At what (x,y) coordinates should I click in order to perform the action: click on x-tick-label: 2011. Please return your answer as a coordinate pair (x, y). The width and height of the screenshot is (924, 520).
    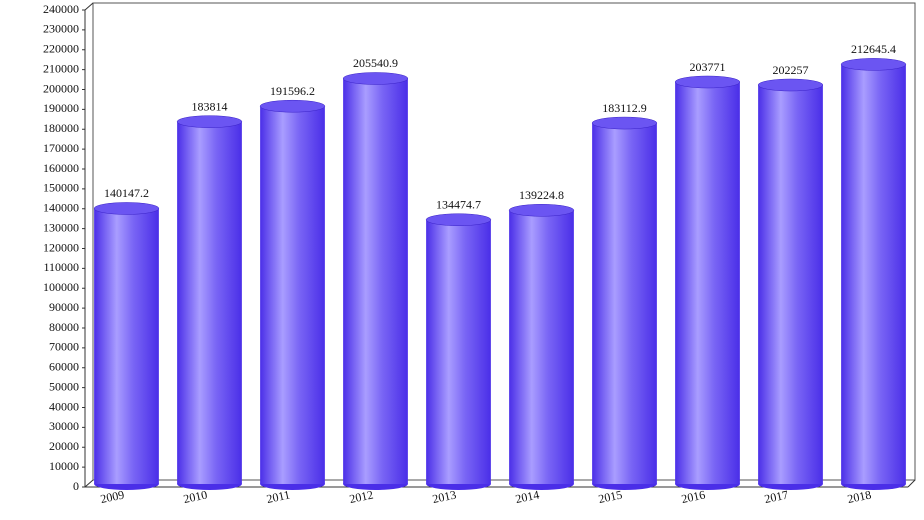
    Looking at the image, I should click on (278, 496).